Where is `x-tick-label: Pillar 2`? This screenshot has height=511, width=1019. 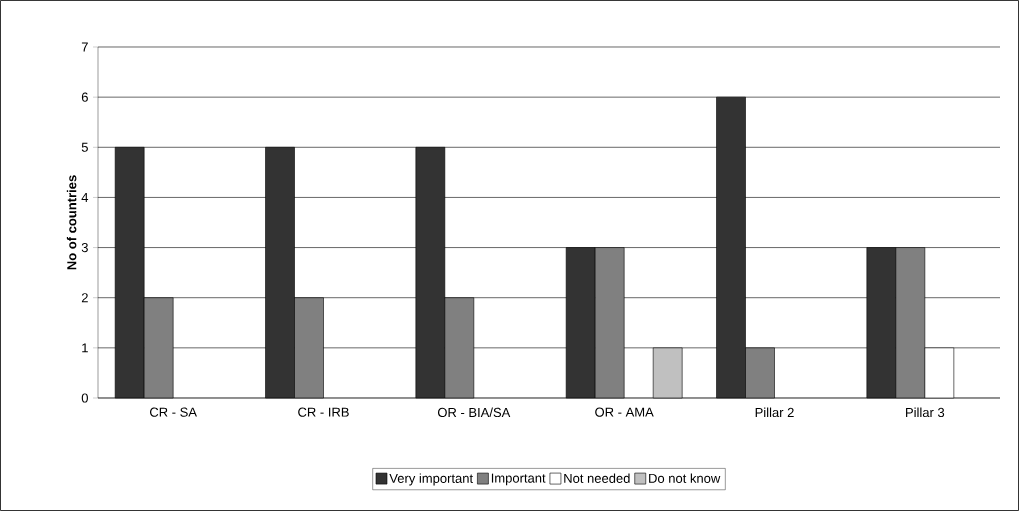 x-tick-label: Pillar 2 is located at coordinates (774, 412).